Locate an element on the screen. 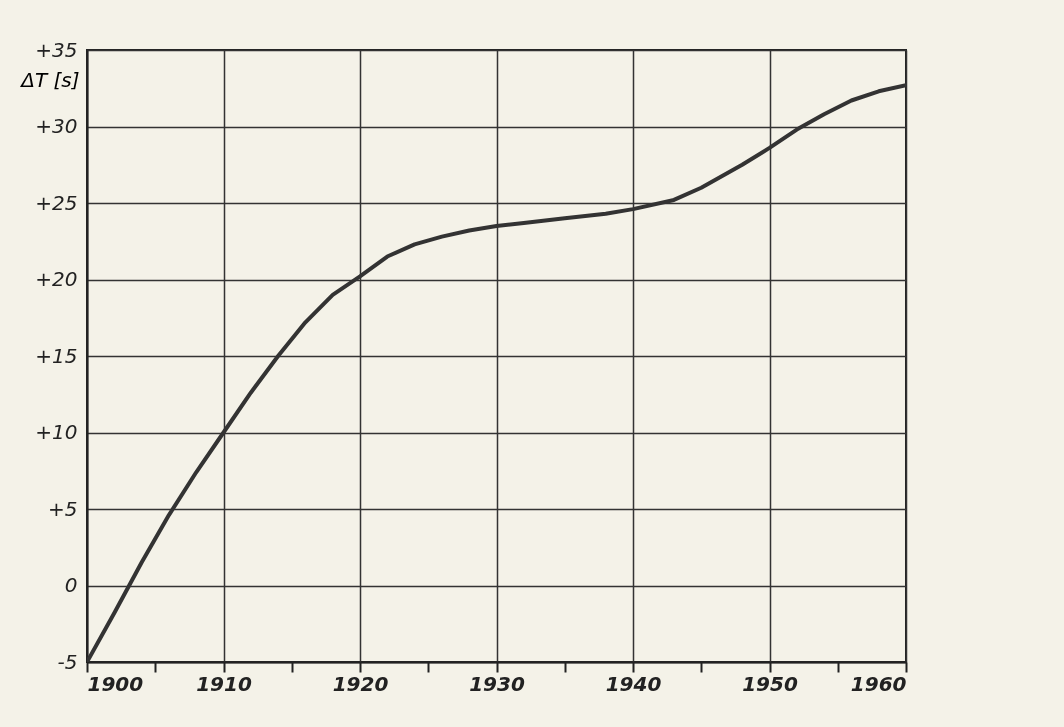 This screenshot has width=1064, height=727. y-tick-label: +25 is located at coordinates (56, 202).